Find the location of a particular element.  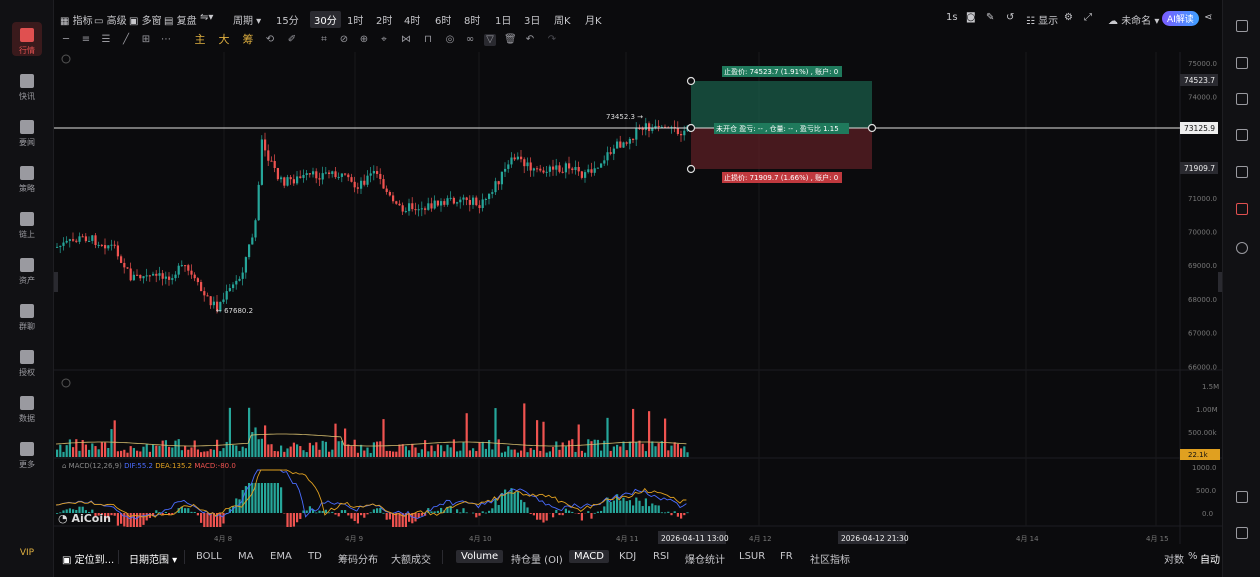

sync-icon: ⟲ is located at coordinates (270, 39).